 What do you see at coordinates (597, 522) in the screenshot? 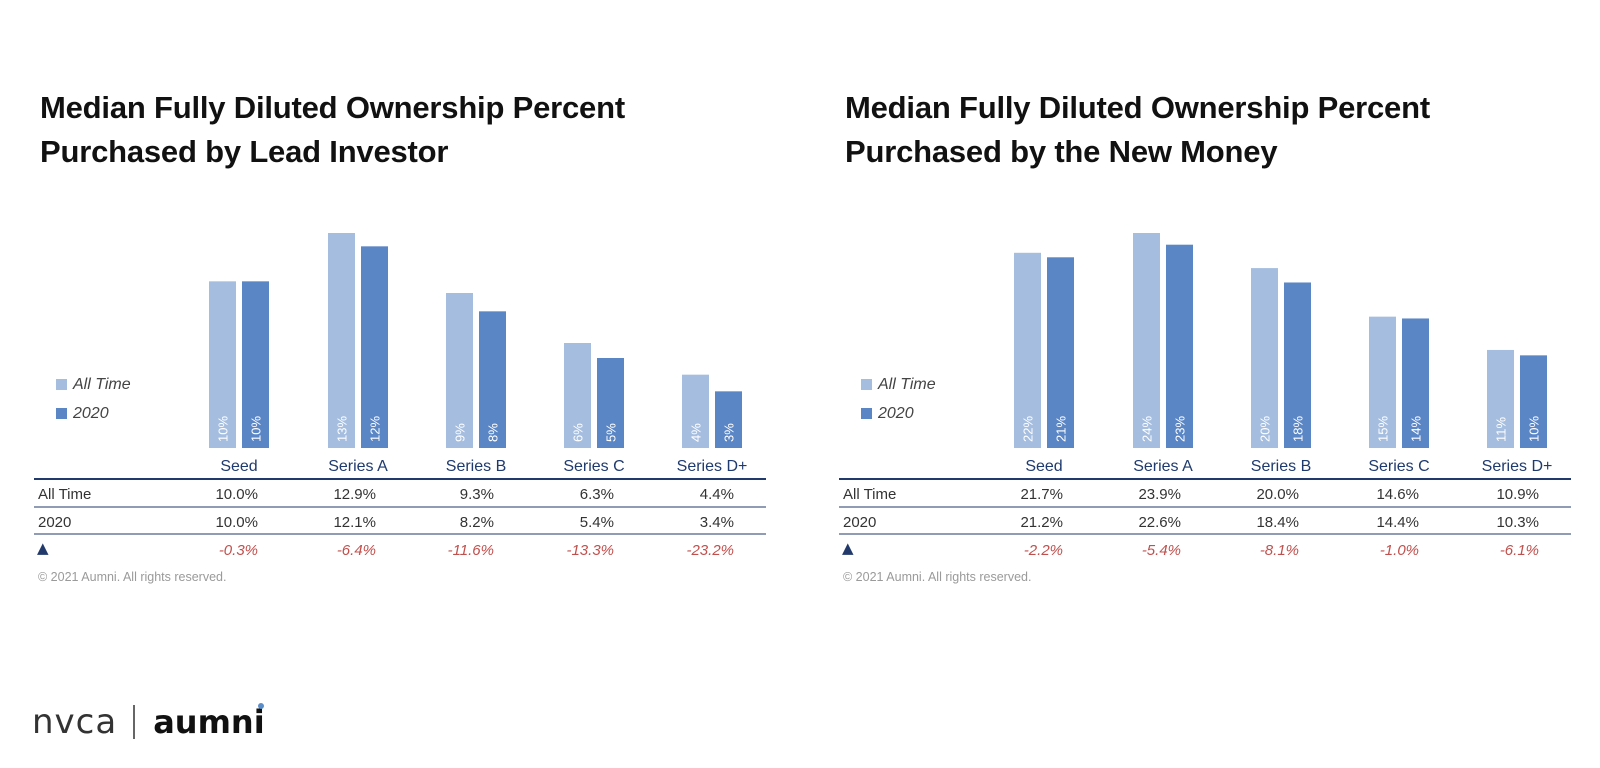
I see `table-cell: 5.4%` at bounding box center [597, 522].